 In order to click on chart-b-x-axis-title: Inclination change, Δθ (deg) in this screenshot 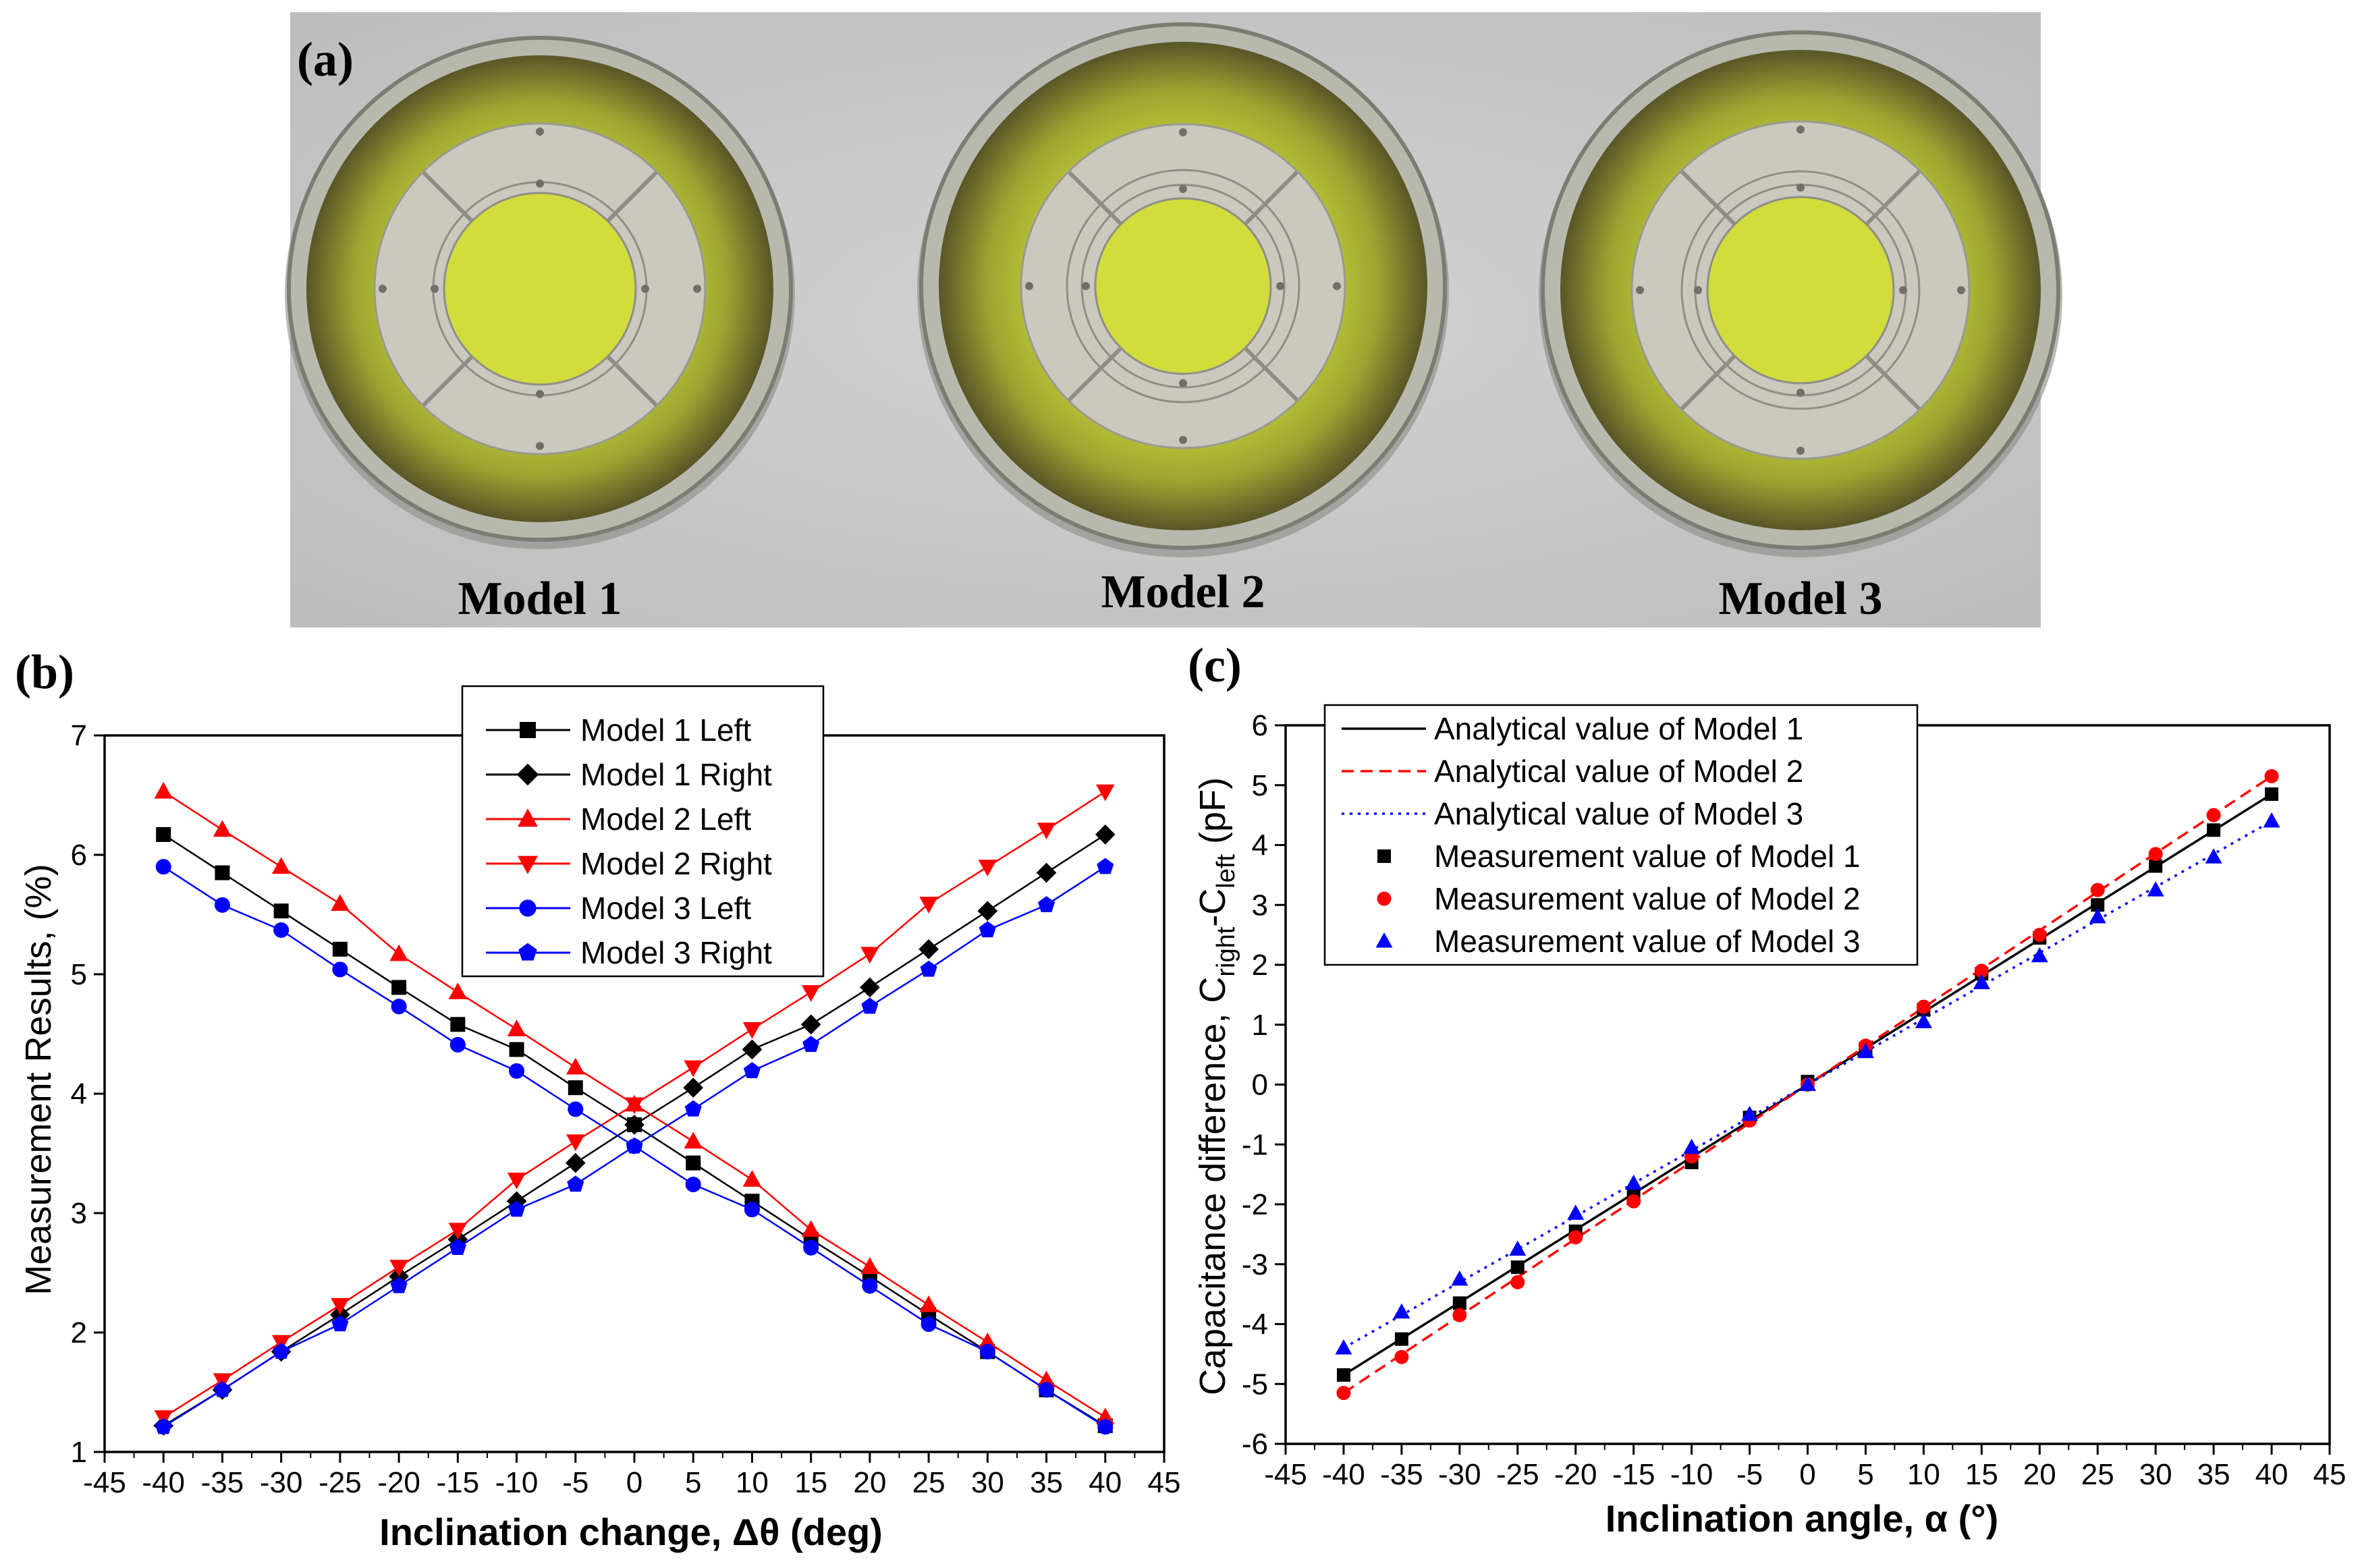, I will do `click(631, 1532)`.